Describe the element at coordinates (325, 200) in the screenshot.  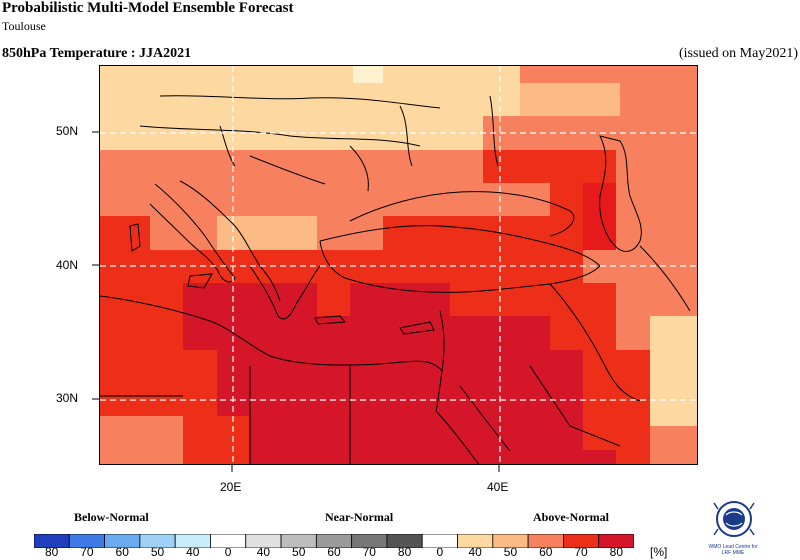
I see `above-normal-60-region-central` at that location.